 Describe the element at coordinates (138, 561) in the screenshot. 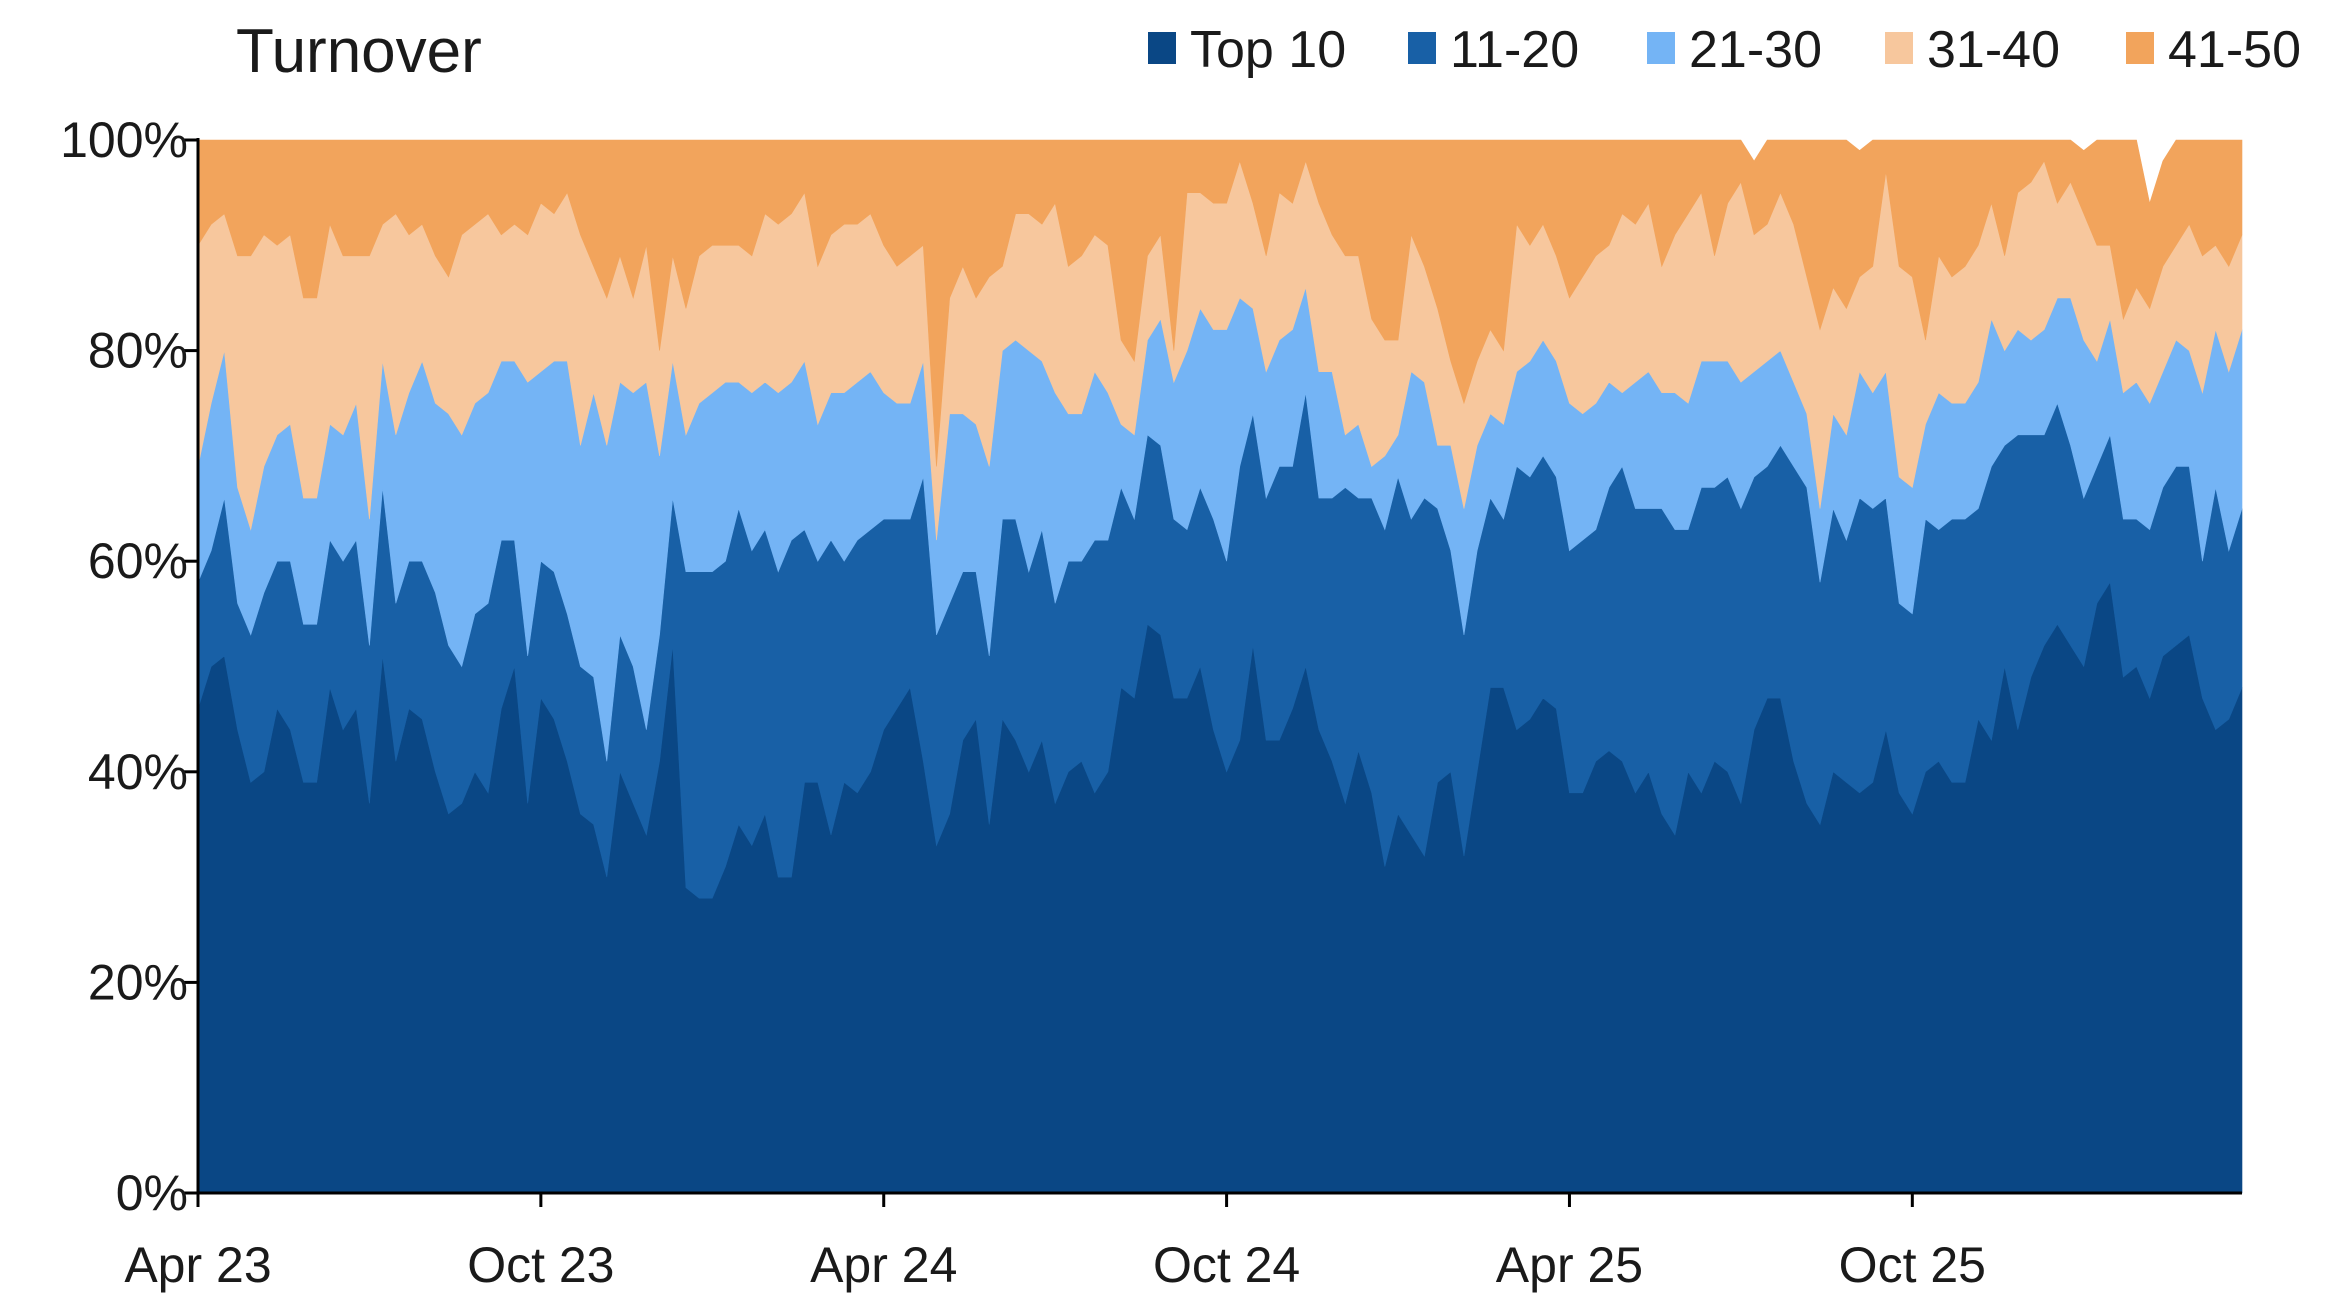

I see `y-tick-label: 60%` at that location.